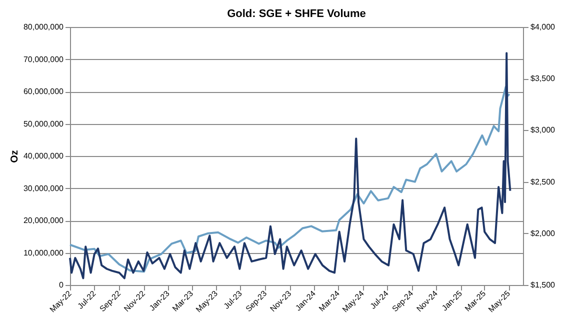  What do you see at coordinates (543, 79) in the screenshot?
I see `y2-tick-label: $3,500` at bounding box center [543, 79].